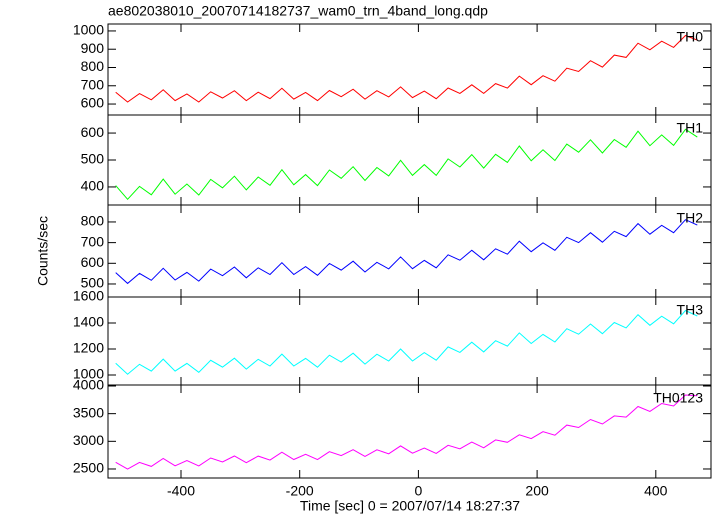 The width and height of the screenshot is (717, 521). I want to click on panel-frame, so click(409, 160).